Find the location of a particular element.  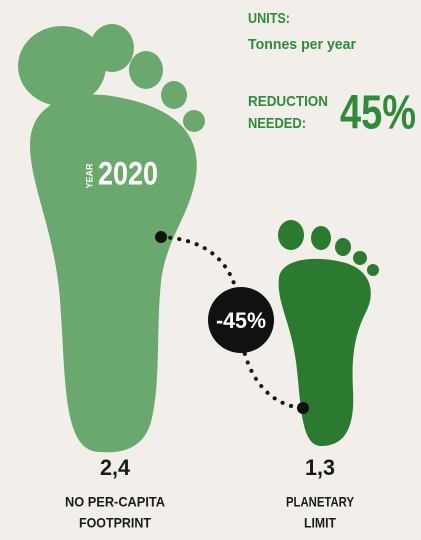

footprint-label: FOOTPRINT is located at coordinates (115, 523).